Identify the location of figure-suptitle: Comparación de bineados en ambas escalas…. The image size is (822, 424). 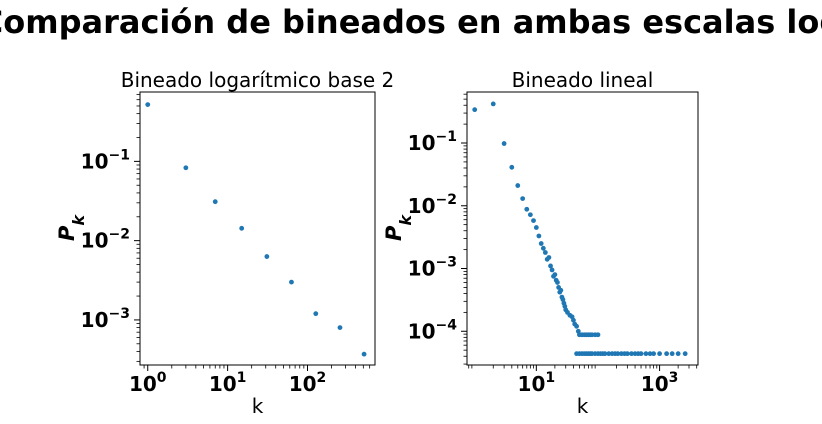
(411, 22).